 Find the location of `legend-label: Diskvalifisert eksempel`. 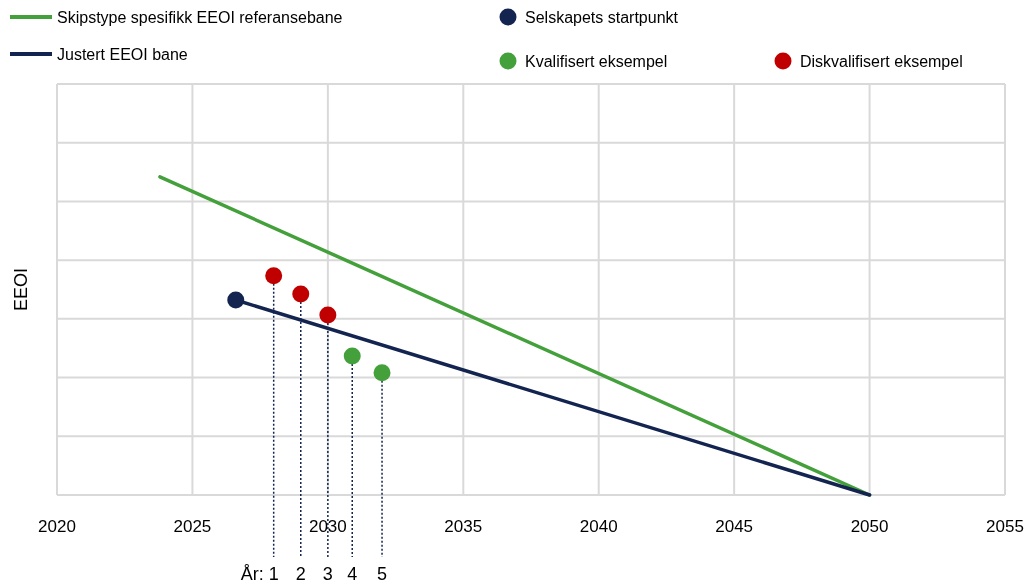

legend-label: Diskvalifisert eksempel is located at coordinates (881, 61).